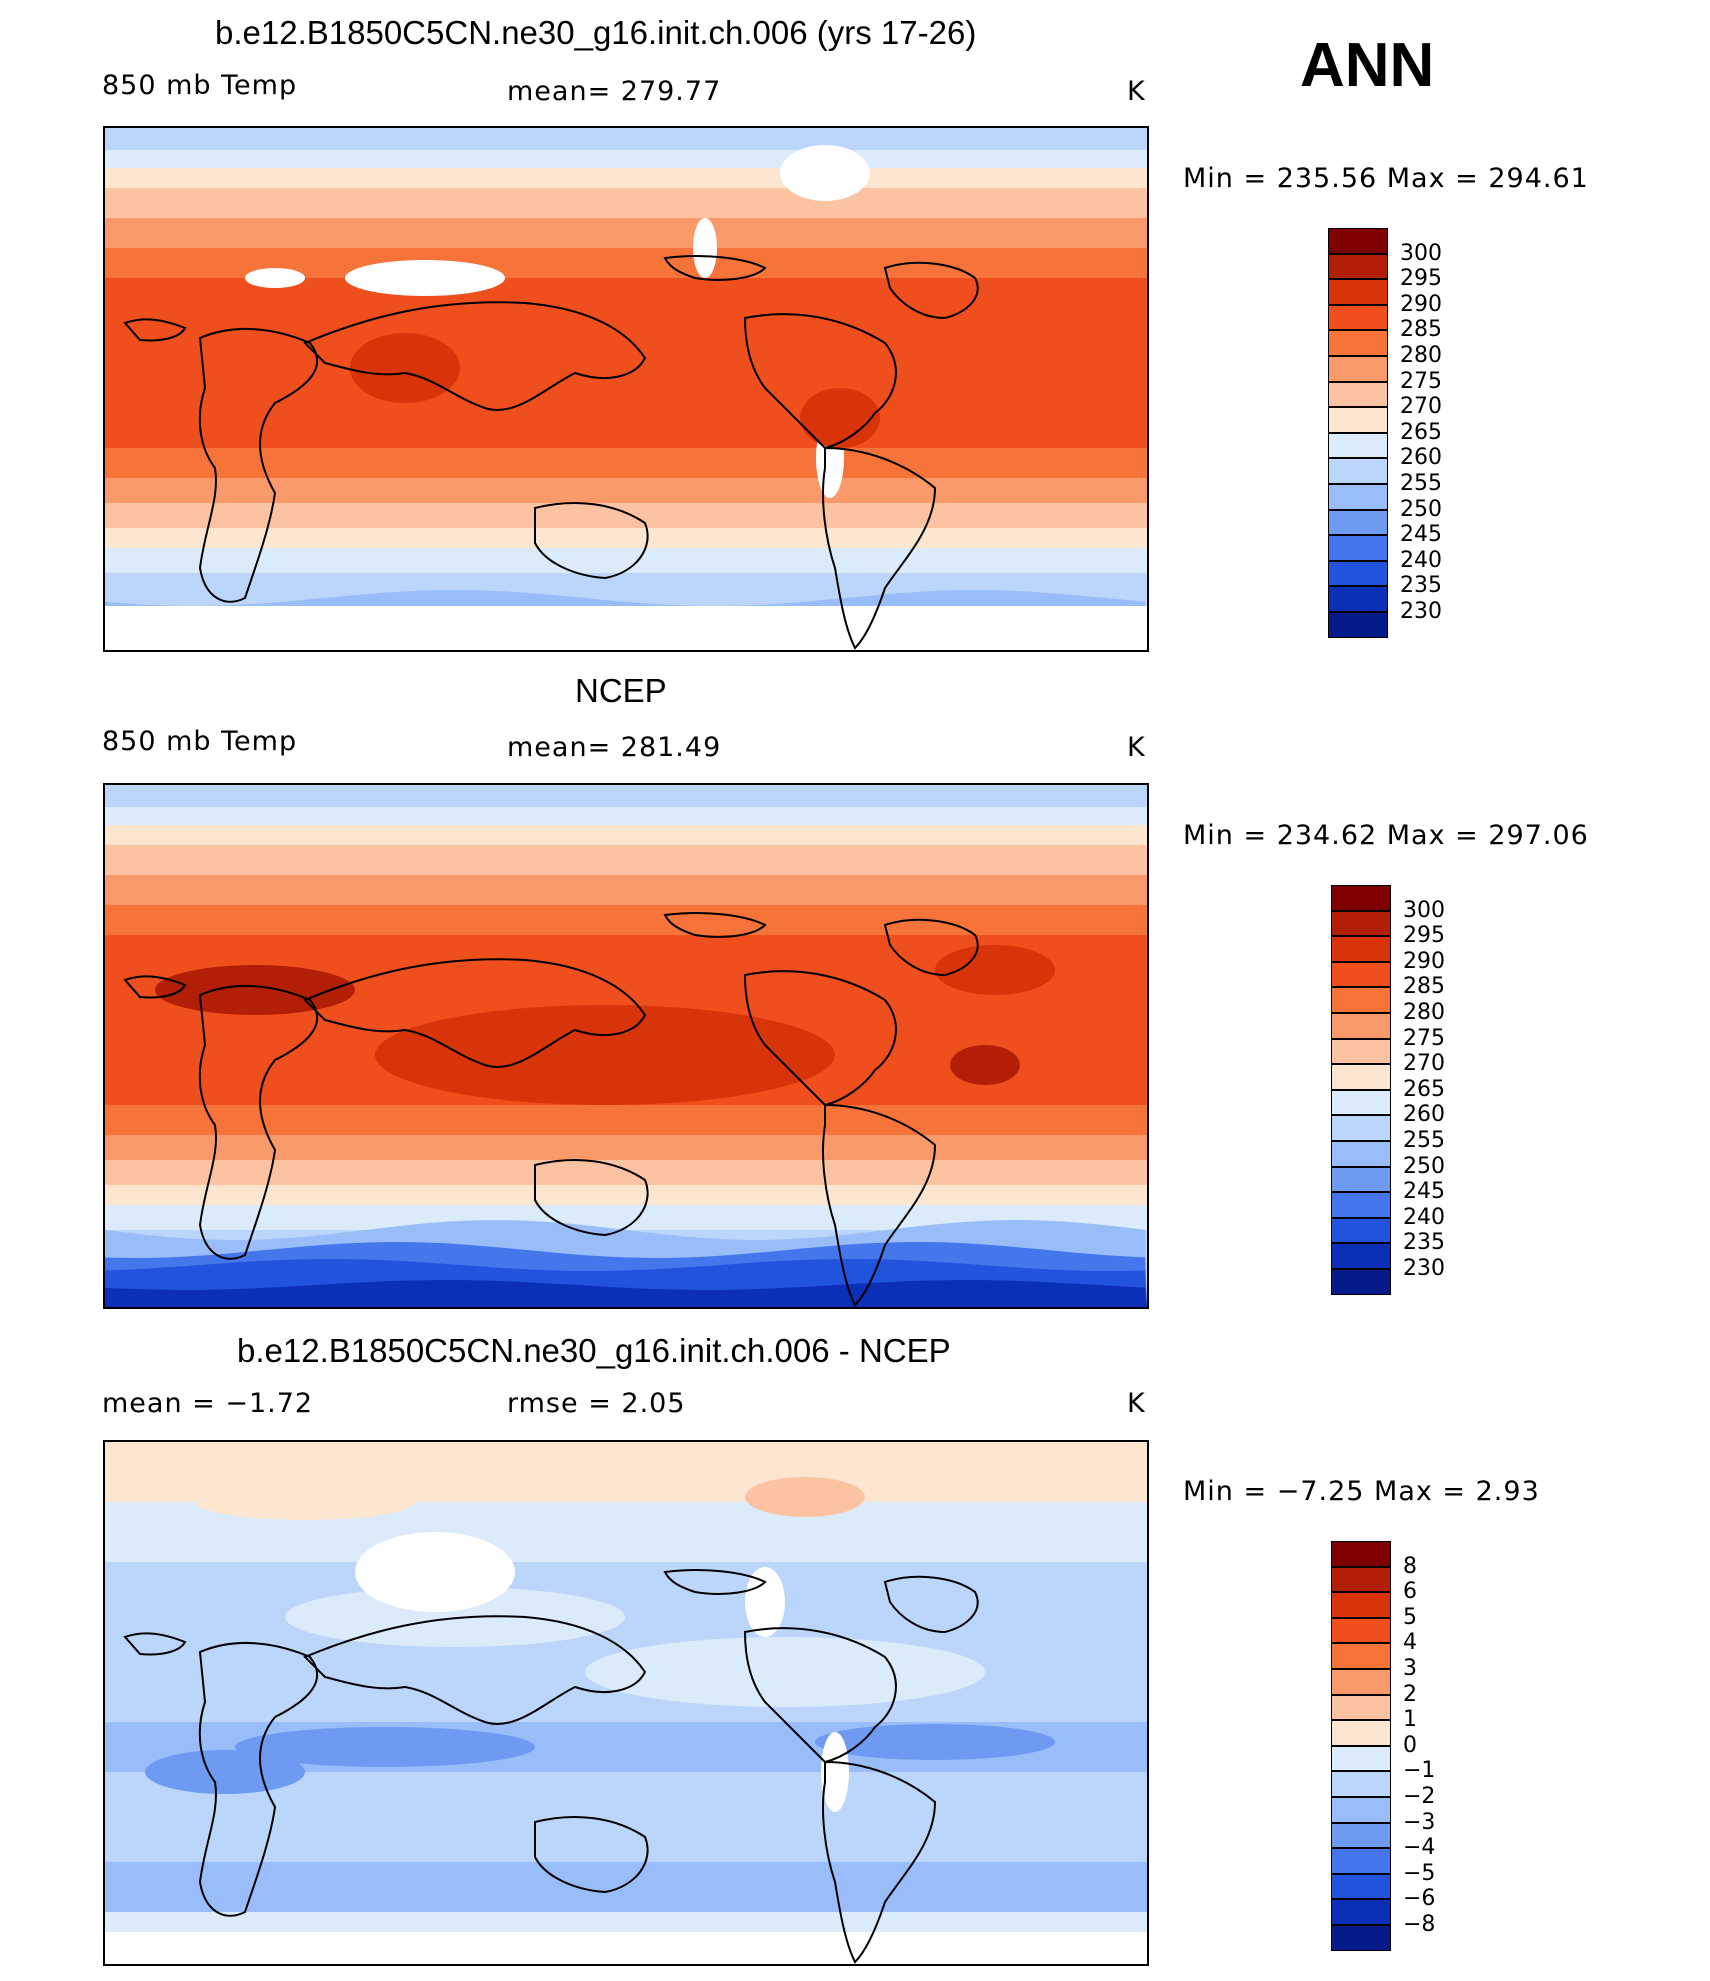 This screenshot has height=1981, width=1710. Describe the element at coordinates (200, 741) in the screenshot. I see `panel-2-left-label: 850 mb Temp` at that location.